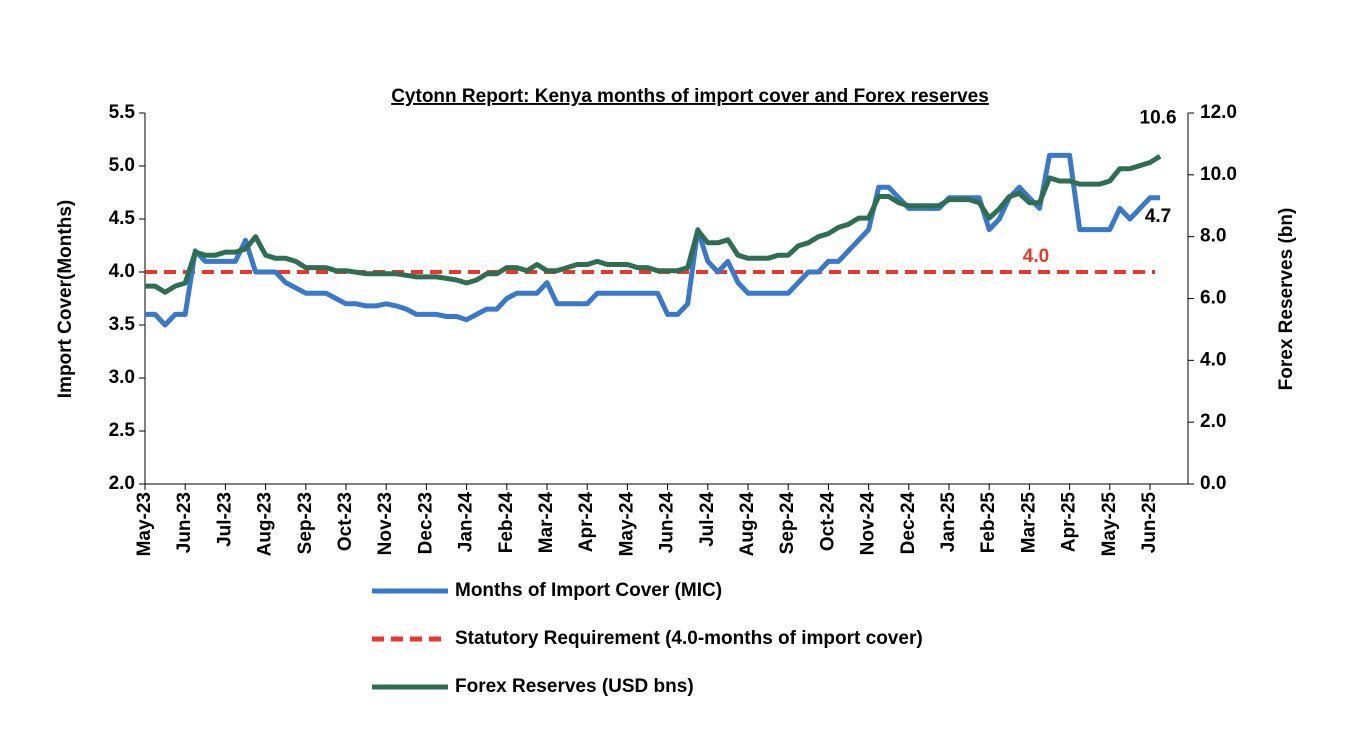 Image resolution: width=1364 pixels, height=748 pixels. What do you see at coordinates (588, 590) in the screenshot?
I see `legend-label: Months of Import Cover (MIC)` at bounding box center [588, 590].